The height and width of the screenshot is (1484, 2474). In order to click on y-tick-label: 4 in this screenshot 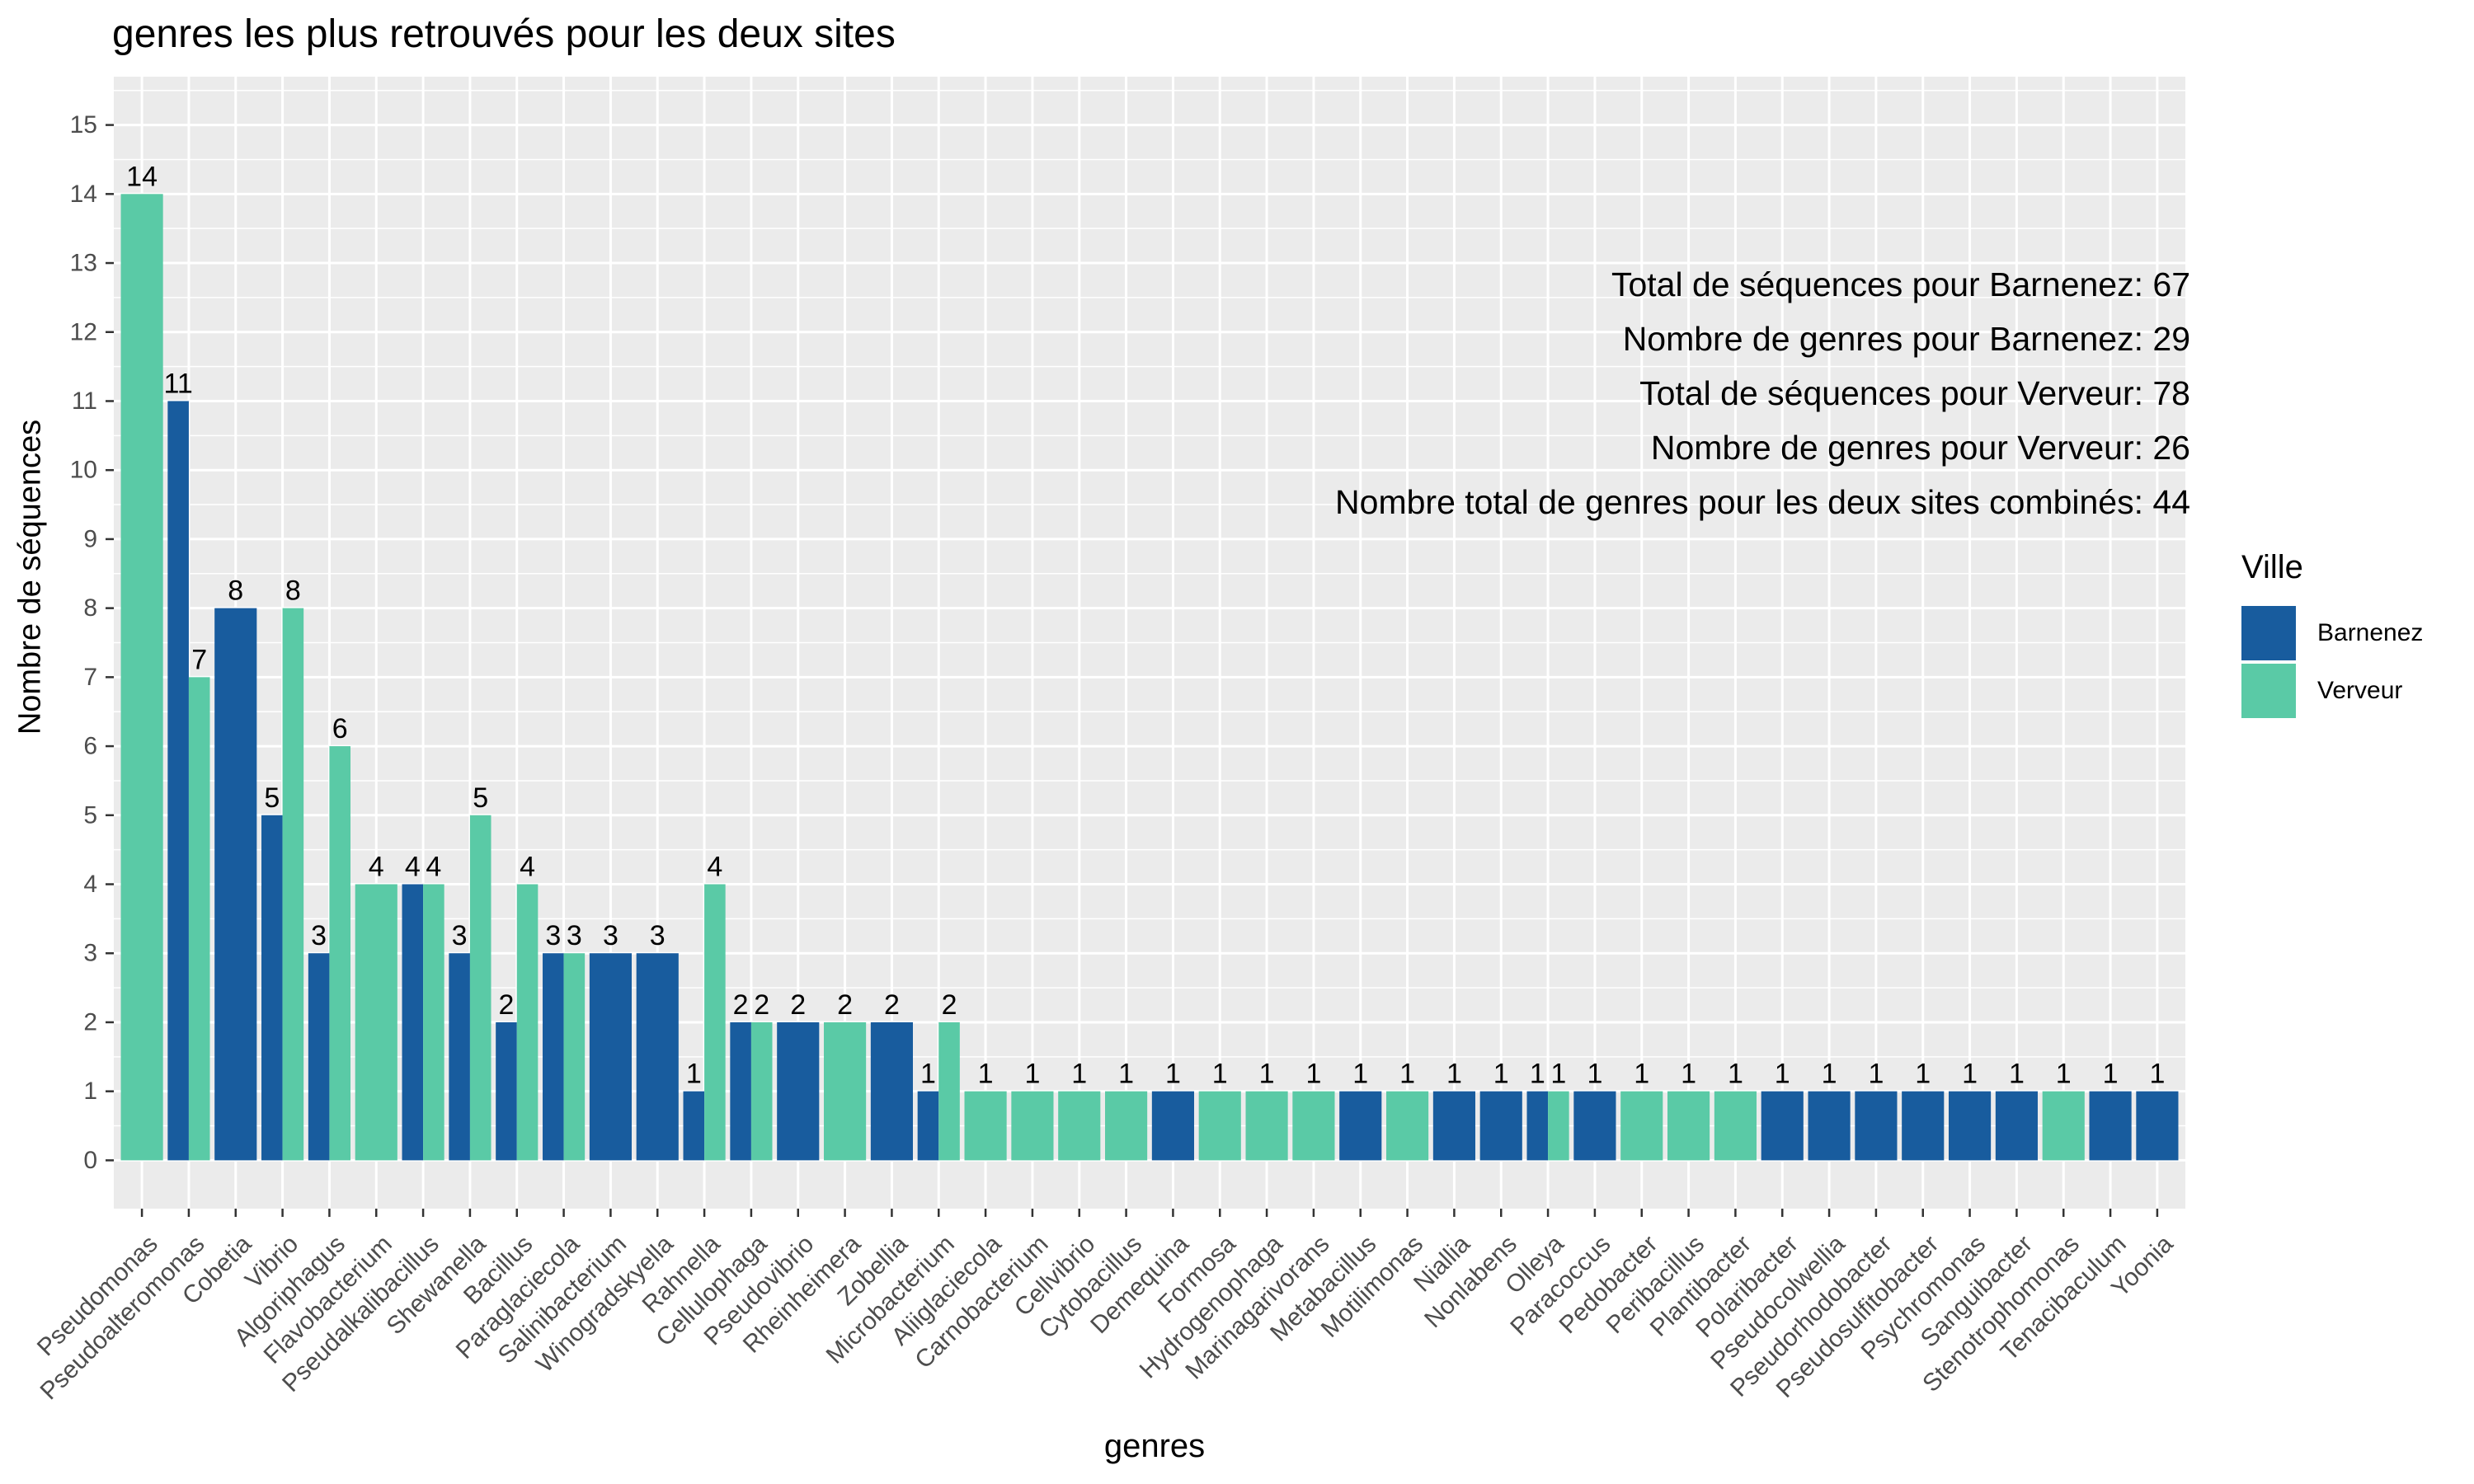, I will do `click(90, 884)`.